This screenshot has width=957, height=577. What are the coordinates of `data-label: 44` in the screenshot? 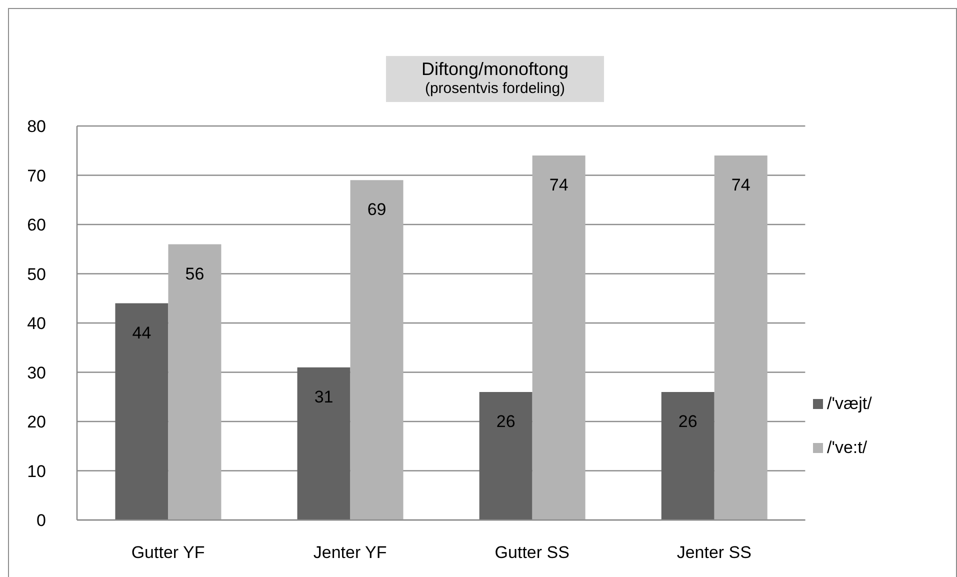 It's located at (142, 332).